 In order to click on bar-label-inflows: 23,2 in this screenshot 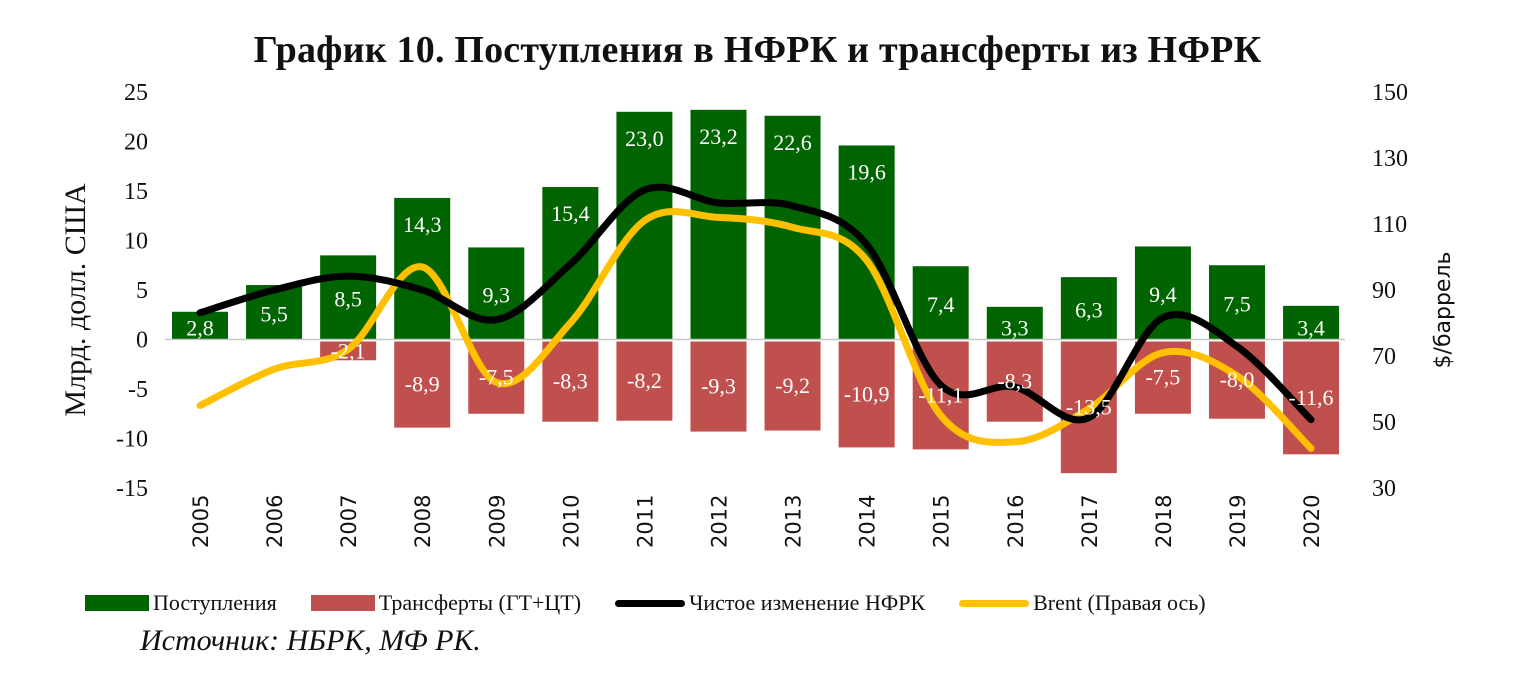, I will do `click(718, 136)`.